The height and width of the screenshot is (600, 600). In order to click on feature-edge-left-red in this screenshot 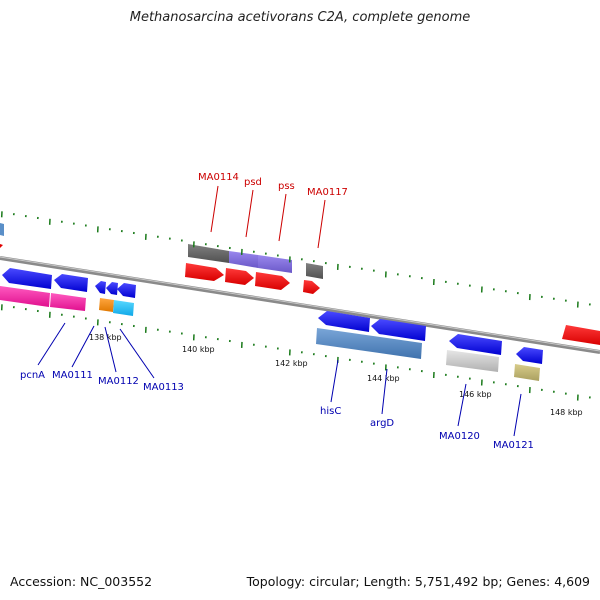, I will do `click(1, 246)`.